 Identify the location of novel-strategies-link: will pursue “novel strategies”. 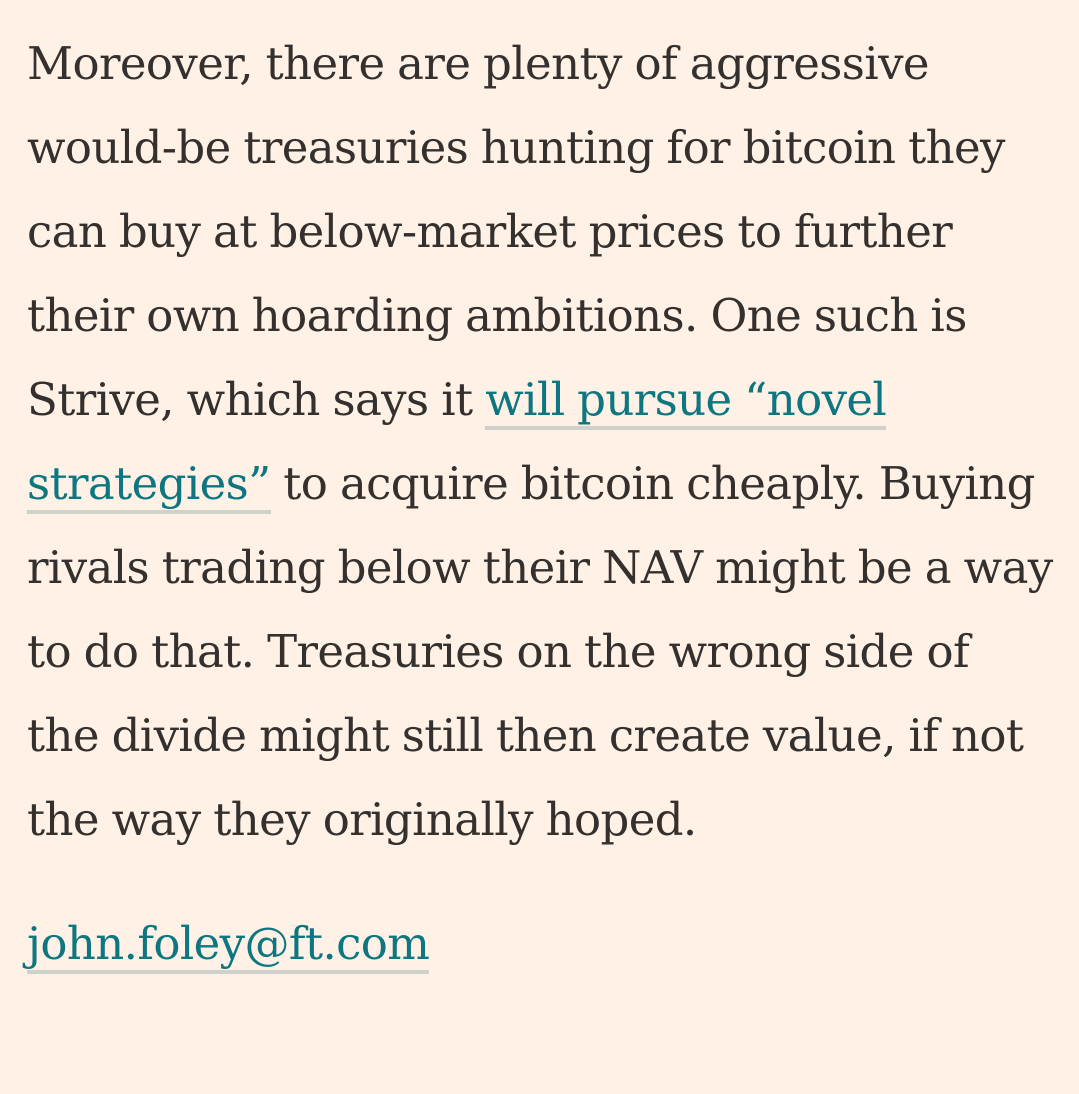
(457, 443).